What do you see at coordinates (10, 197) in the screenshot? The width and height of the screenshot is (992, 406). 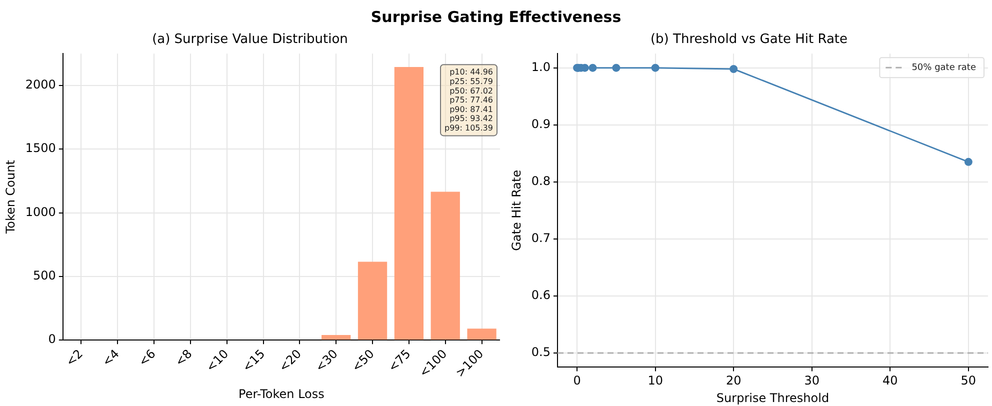 I see `y-axis-title: Token Count` at bounding box center [10, 197].